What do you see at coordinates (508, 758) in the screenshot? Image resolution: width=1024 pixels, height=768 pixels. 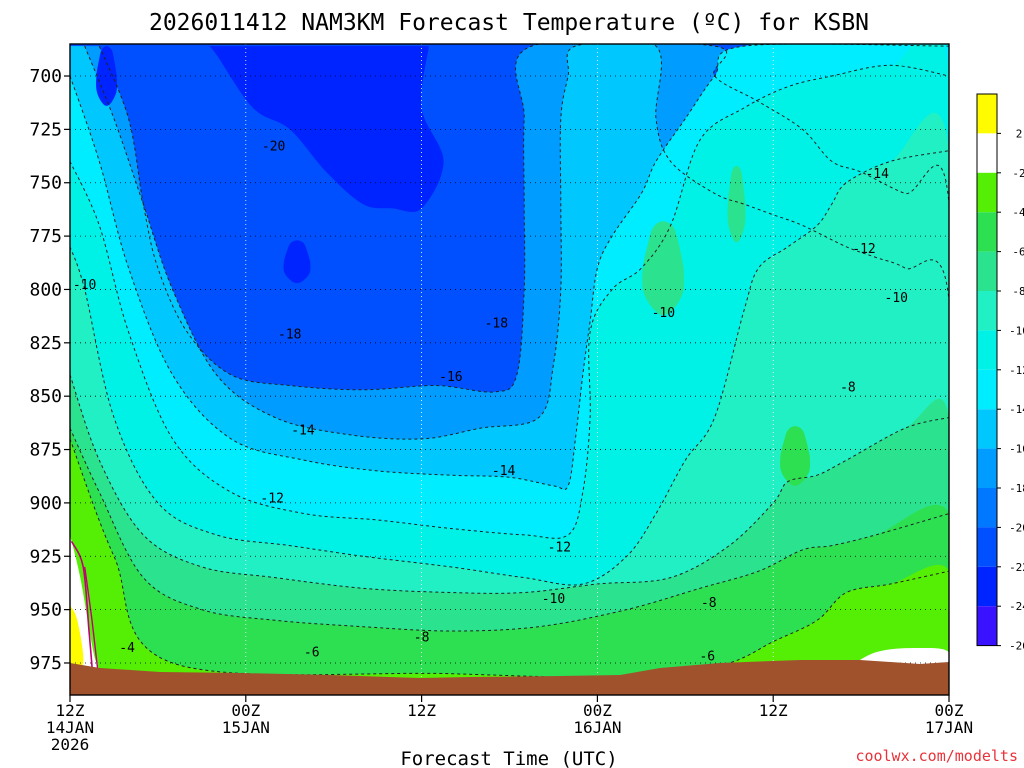 I see `x-axis-label: Forecast Time (UTC)` at bounding box center [508, 758].